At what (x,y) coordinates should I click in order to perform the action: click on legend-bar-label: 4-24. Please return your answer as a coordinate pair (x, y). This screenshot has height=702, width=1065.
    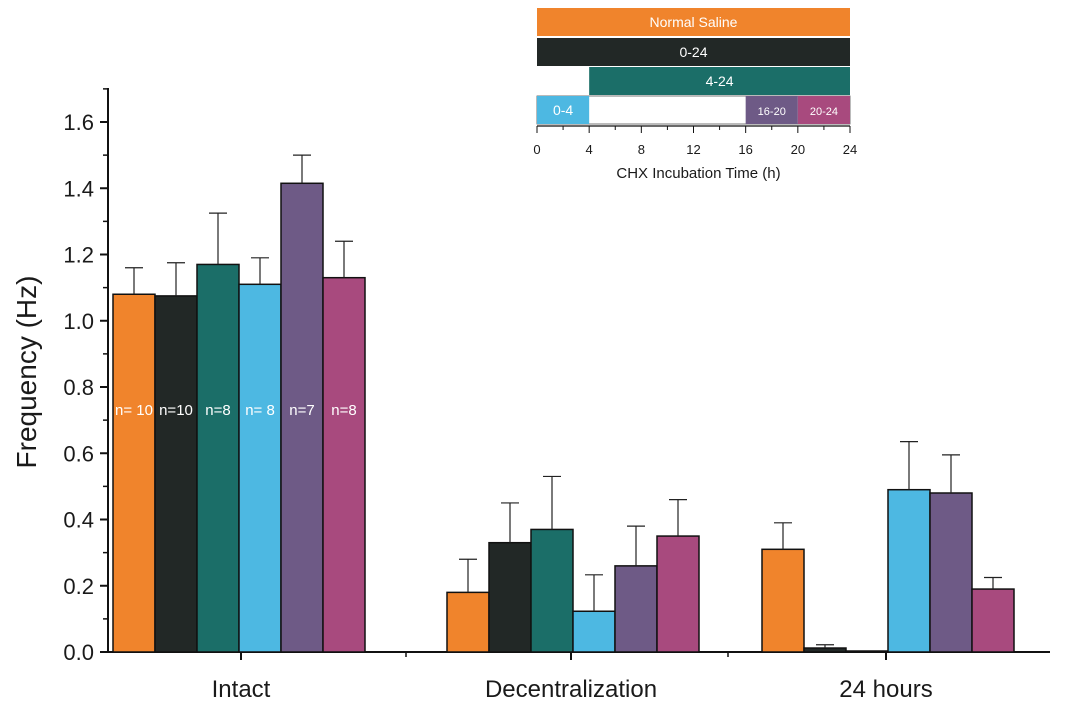
    Looking at the image, I should click on (720, 81).